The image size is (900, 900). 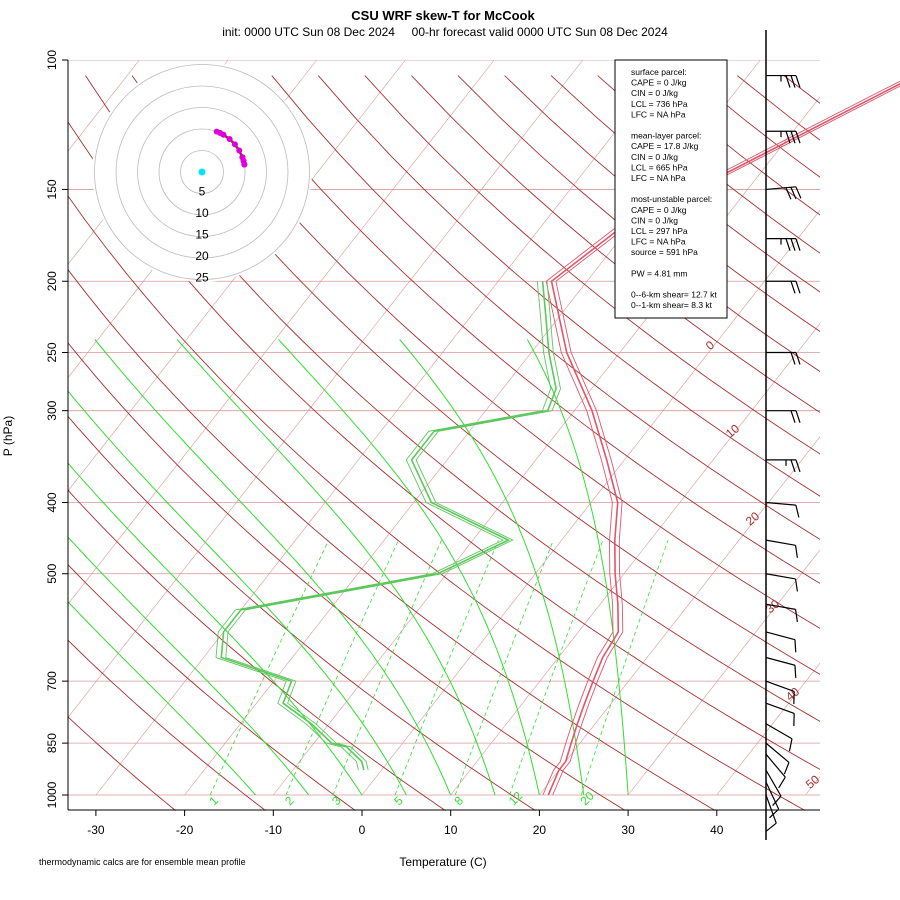 I want to click on x-tick-label: 10, so click(x=451, y=830).